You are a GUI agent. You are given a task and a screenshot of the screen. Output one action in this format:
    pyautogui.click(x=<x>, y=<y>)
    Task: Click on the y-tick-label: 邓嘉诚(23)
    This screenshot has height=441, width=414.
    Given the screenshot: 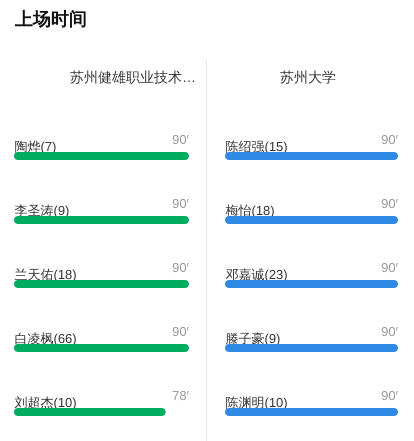 What is the action you would take?
    pyautogui.click(x=257, y=274)
    